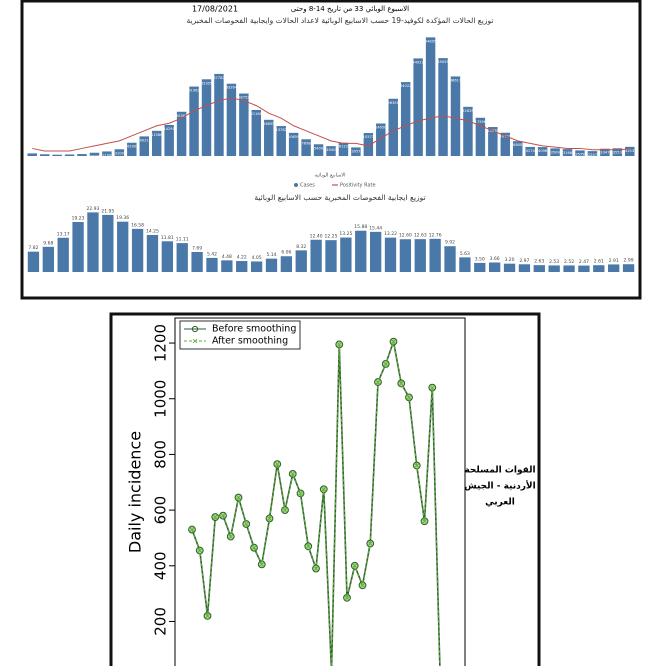 The height and width of the screenshot is (666, 649). What do you see at coordinates (215, 9) in the screenshot?
I see `header-date: 17/08/2021` at bounding box center [215, 9].